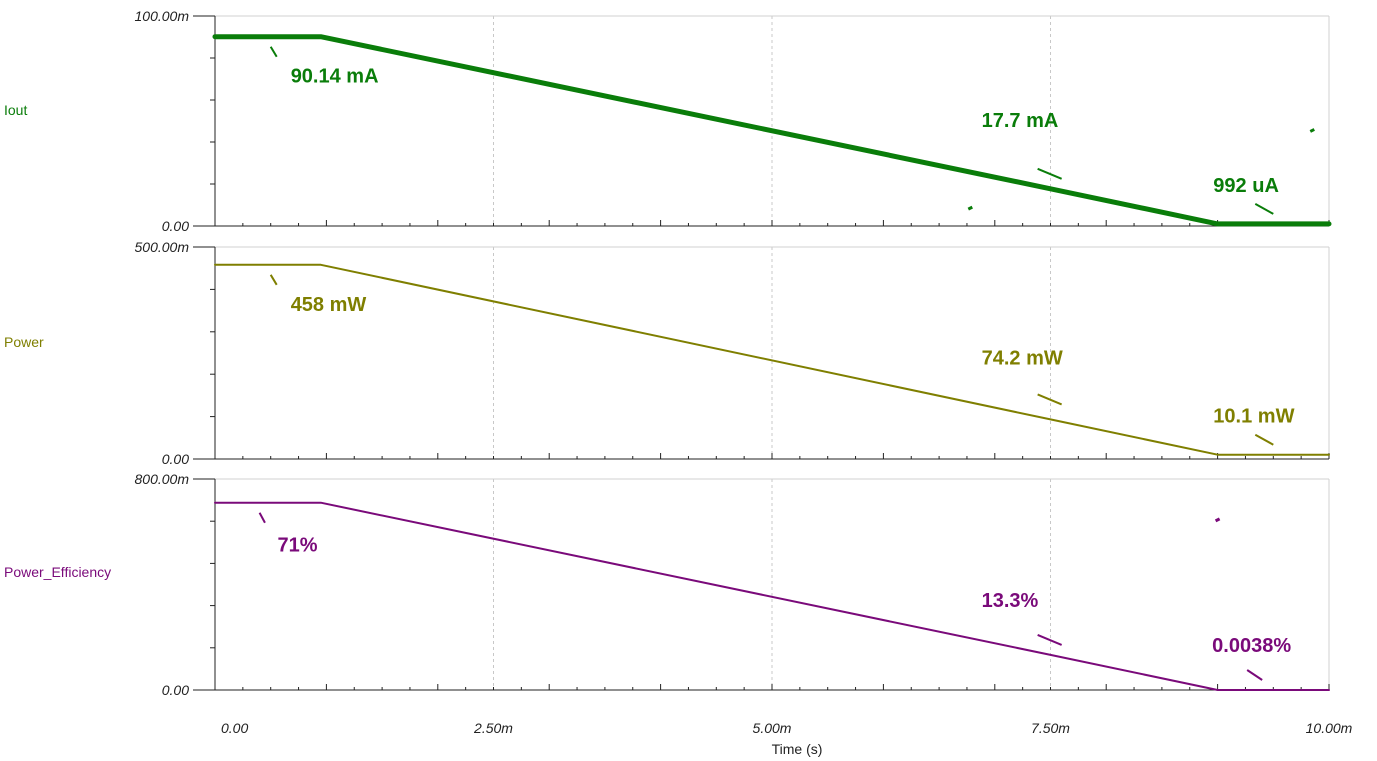 The width and height of the screenshot is (1377, 761). Describe the element at coordinates (493, 728) in the screenshot. I see `x-tick-label: 2.50m` at that location.